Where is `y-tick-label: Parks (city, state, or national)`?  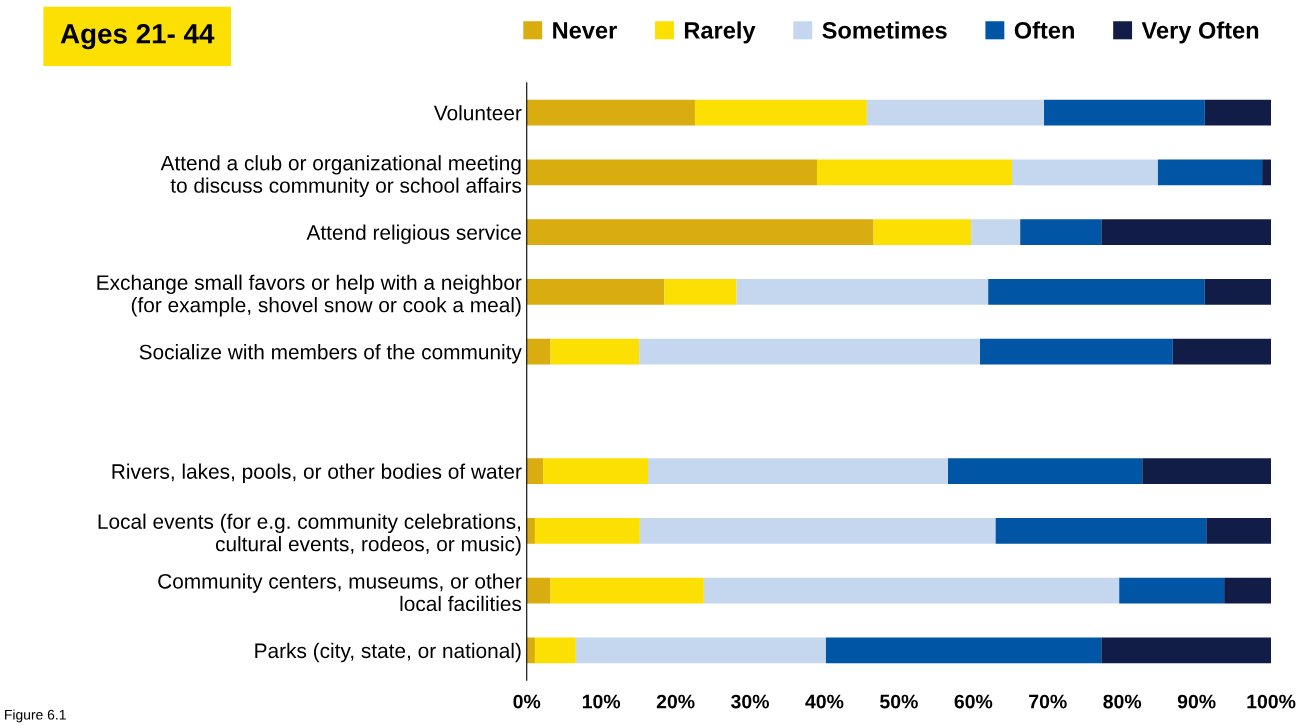 y-tick-label: Parks (city, state, or national) is located at coordinates (388, 652).